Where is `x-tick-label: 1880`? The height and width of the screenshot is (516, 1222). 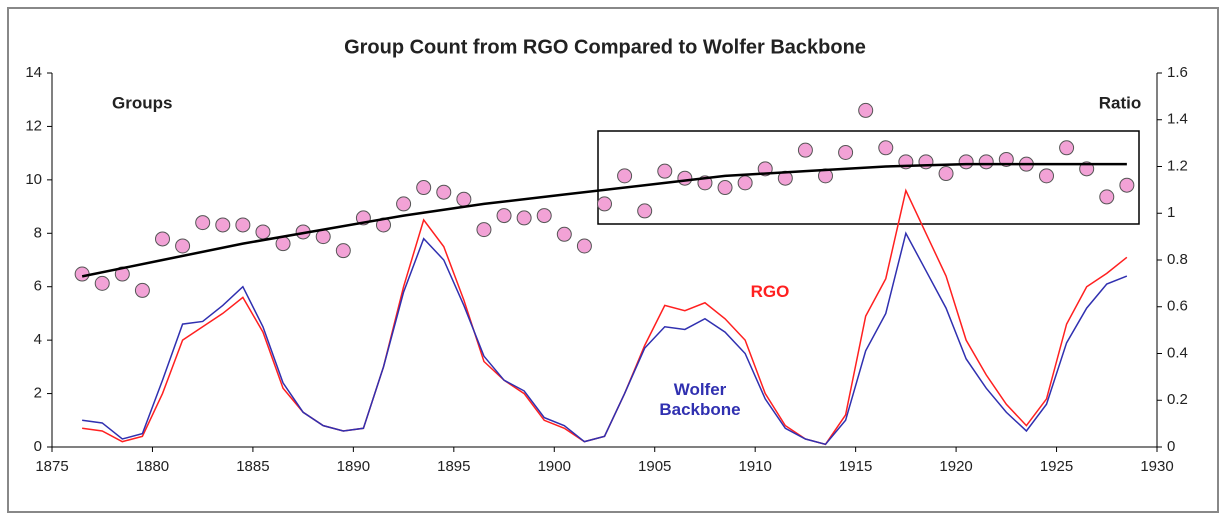 x-tick-label: 1880 is located at coordinates (152, 466).